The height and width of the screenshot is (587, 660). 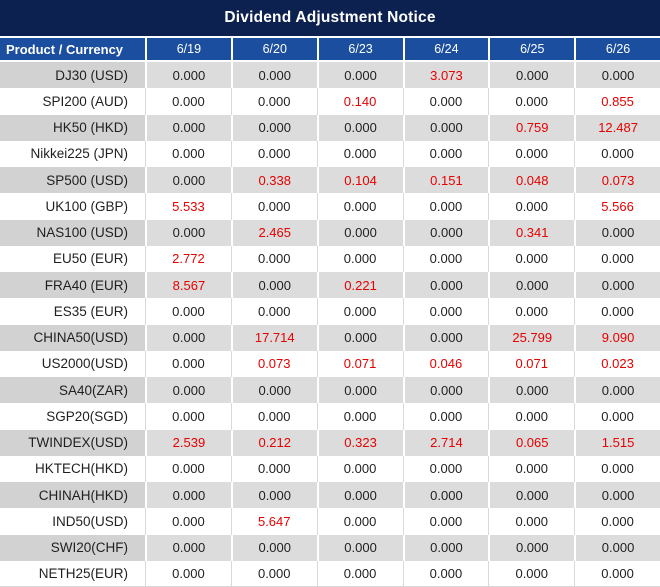 I want to click on dividend-value-cell: 0.855, so click(x=617, y=101).